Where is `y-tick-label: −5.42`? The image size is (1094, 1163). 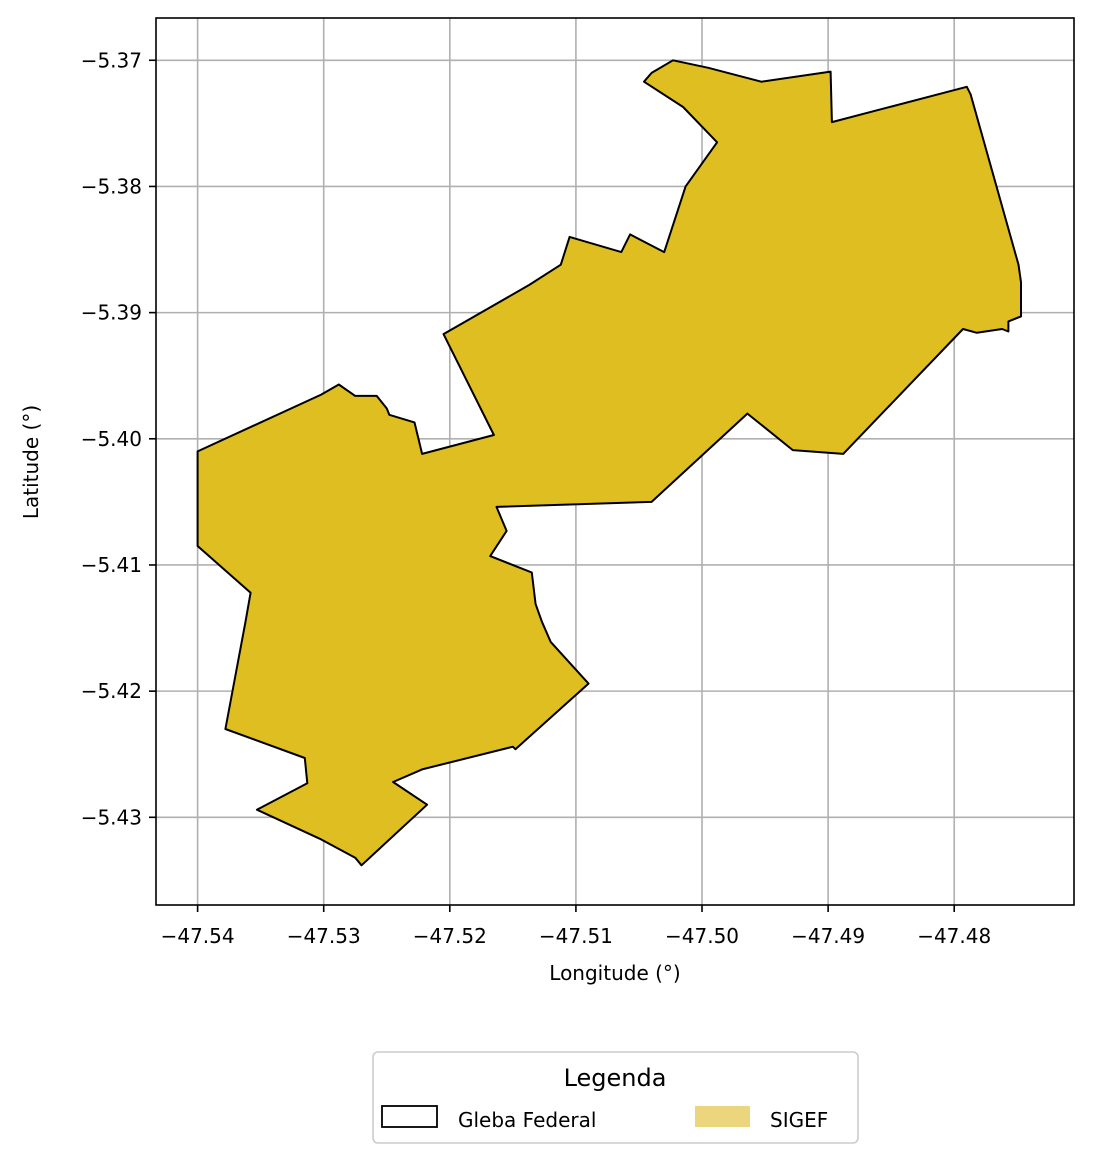
y-tick-label: −5.42 is located at coordinates (111, 691).